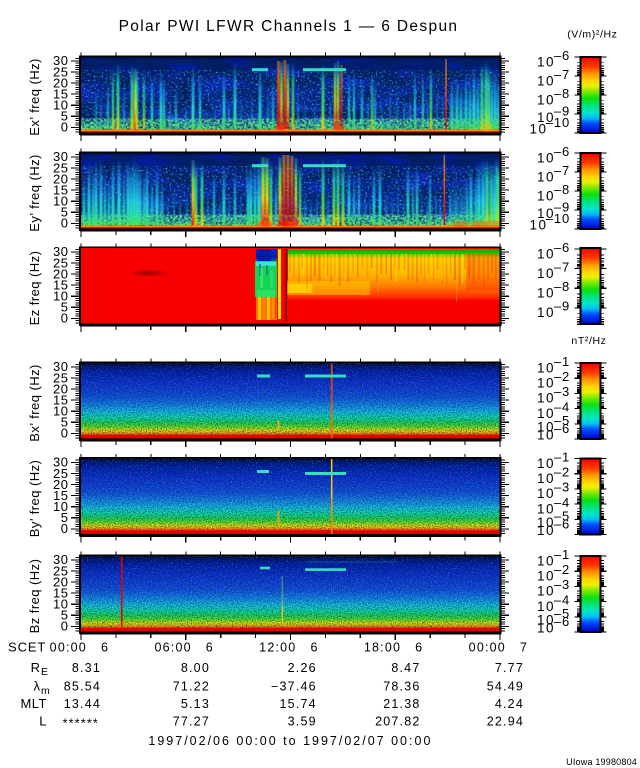 The height and width of the screenshot is (768, 640). What do you see at coordinates (509, 668) in the screenshot?
I see `svg-text: 7.77` at bounding box center [509, 668].